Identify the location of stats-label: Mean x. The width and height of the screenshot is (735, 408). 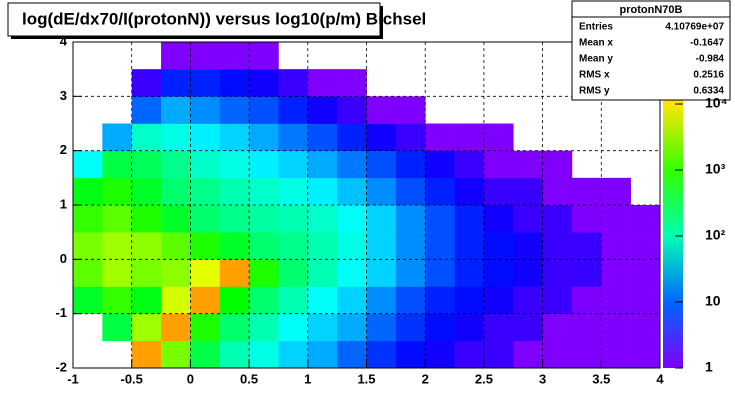
(596, 43).